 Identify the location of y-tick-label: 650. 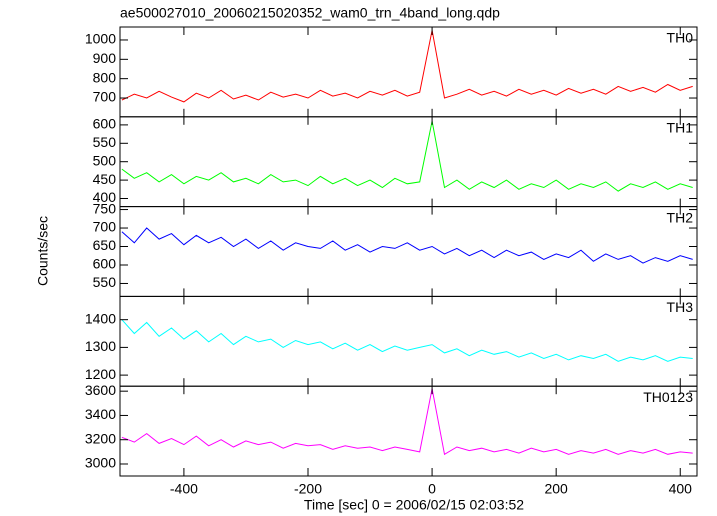
(105, 245).